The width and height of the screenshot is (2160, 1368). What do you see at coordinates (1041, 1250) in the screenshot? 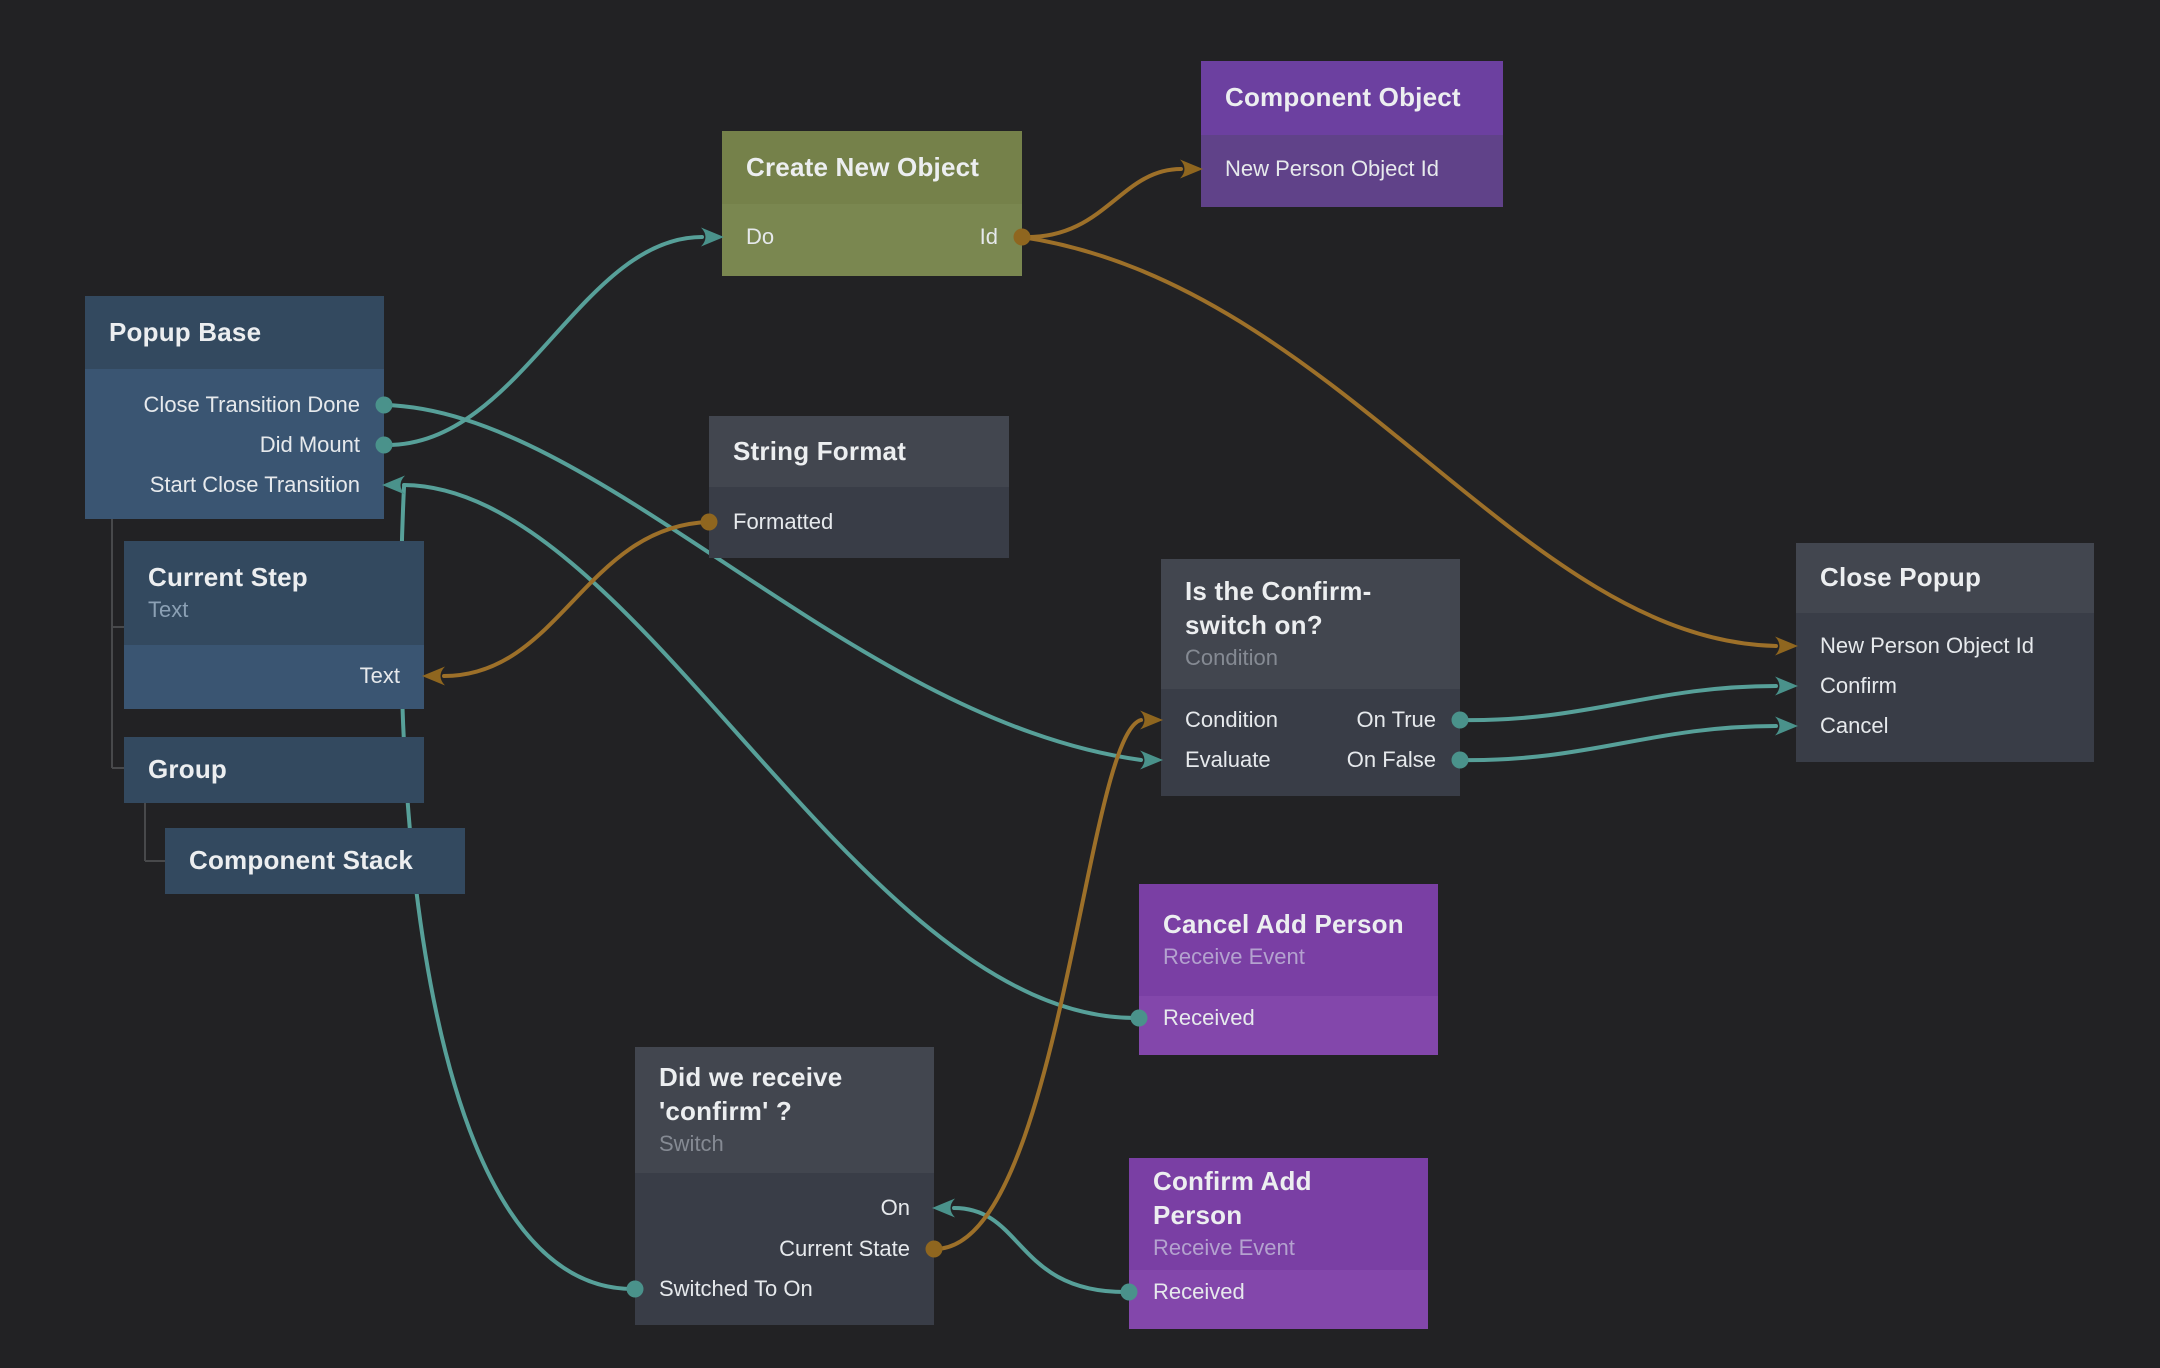
I see `edge-confirm-add-person-received-to-switch-on` at bounding box center [1041, 1250].